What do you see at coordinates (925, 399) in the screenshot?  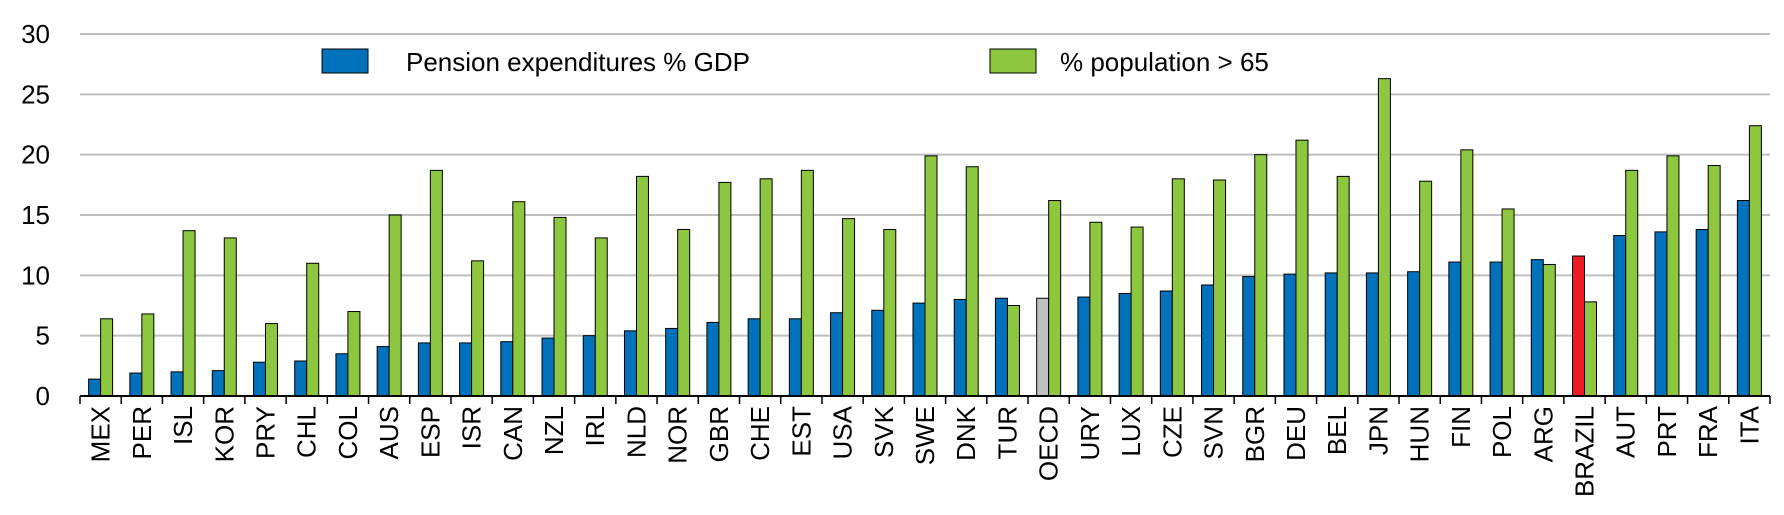 I see `x-axis` at bounding box center [925, 399].